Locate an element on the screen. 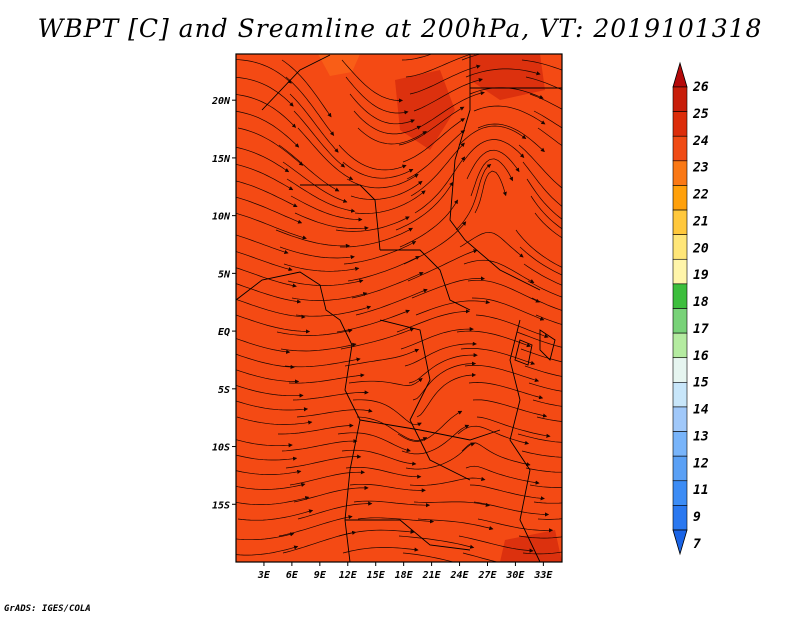  lat-tick-label: EQ is located at coordinates (224, 332).